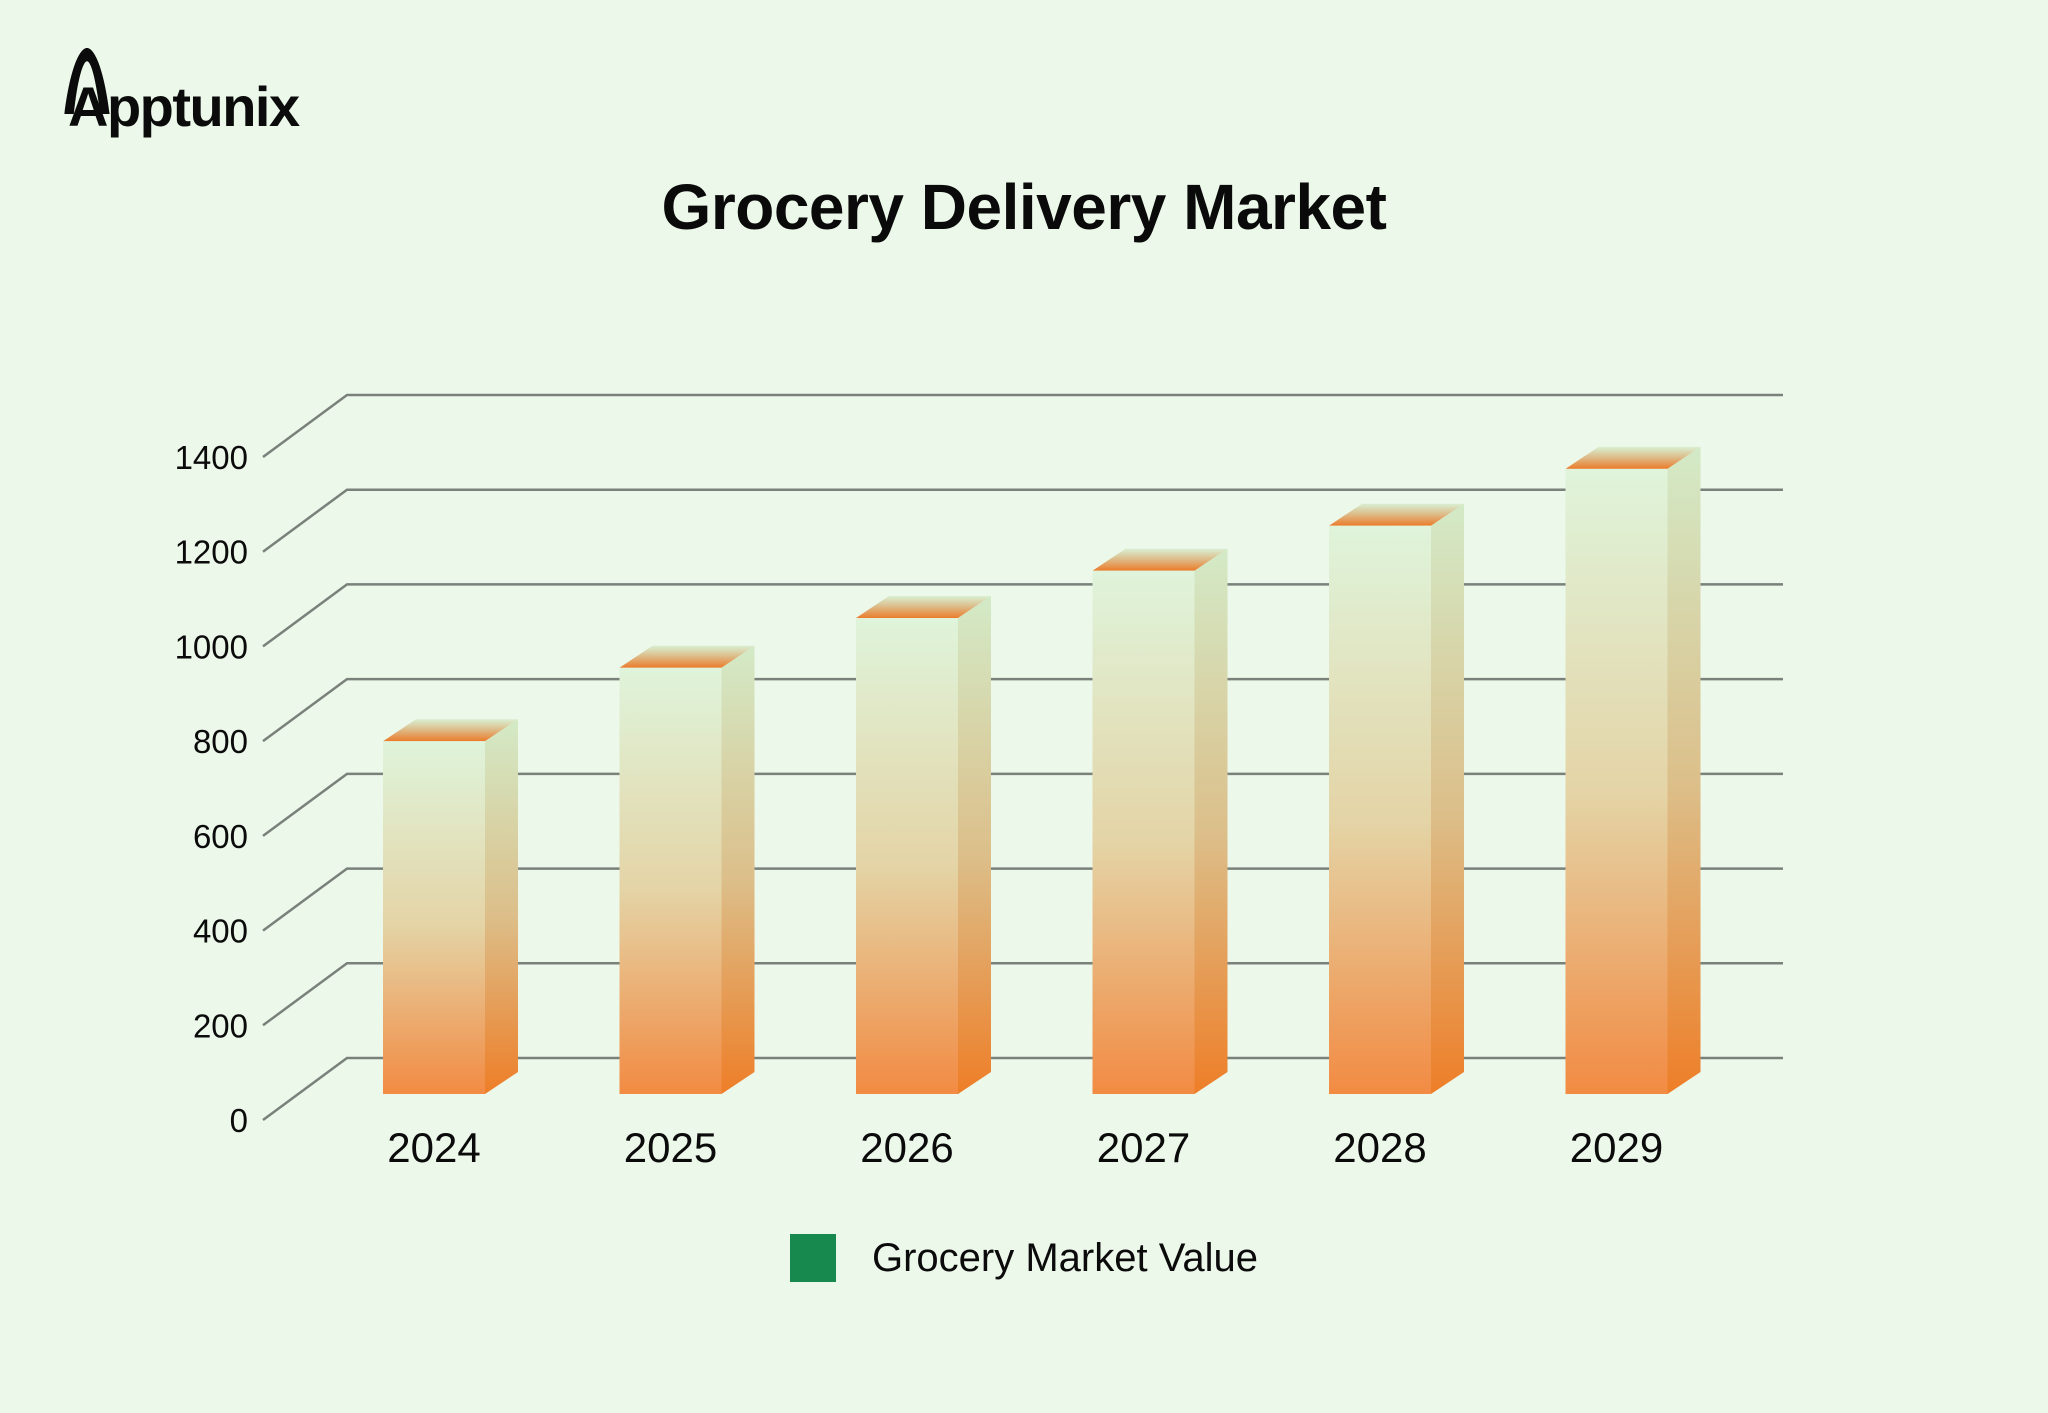  I want to click on y-axis-label: 0, so click(239, 1120).